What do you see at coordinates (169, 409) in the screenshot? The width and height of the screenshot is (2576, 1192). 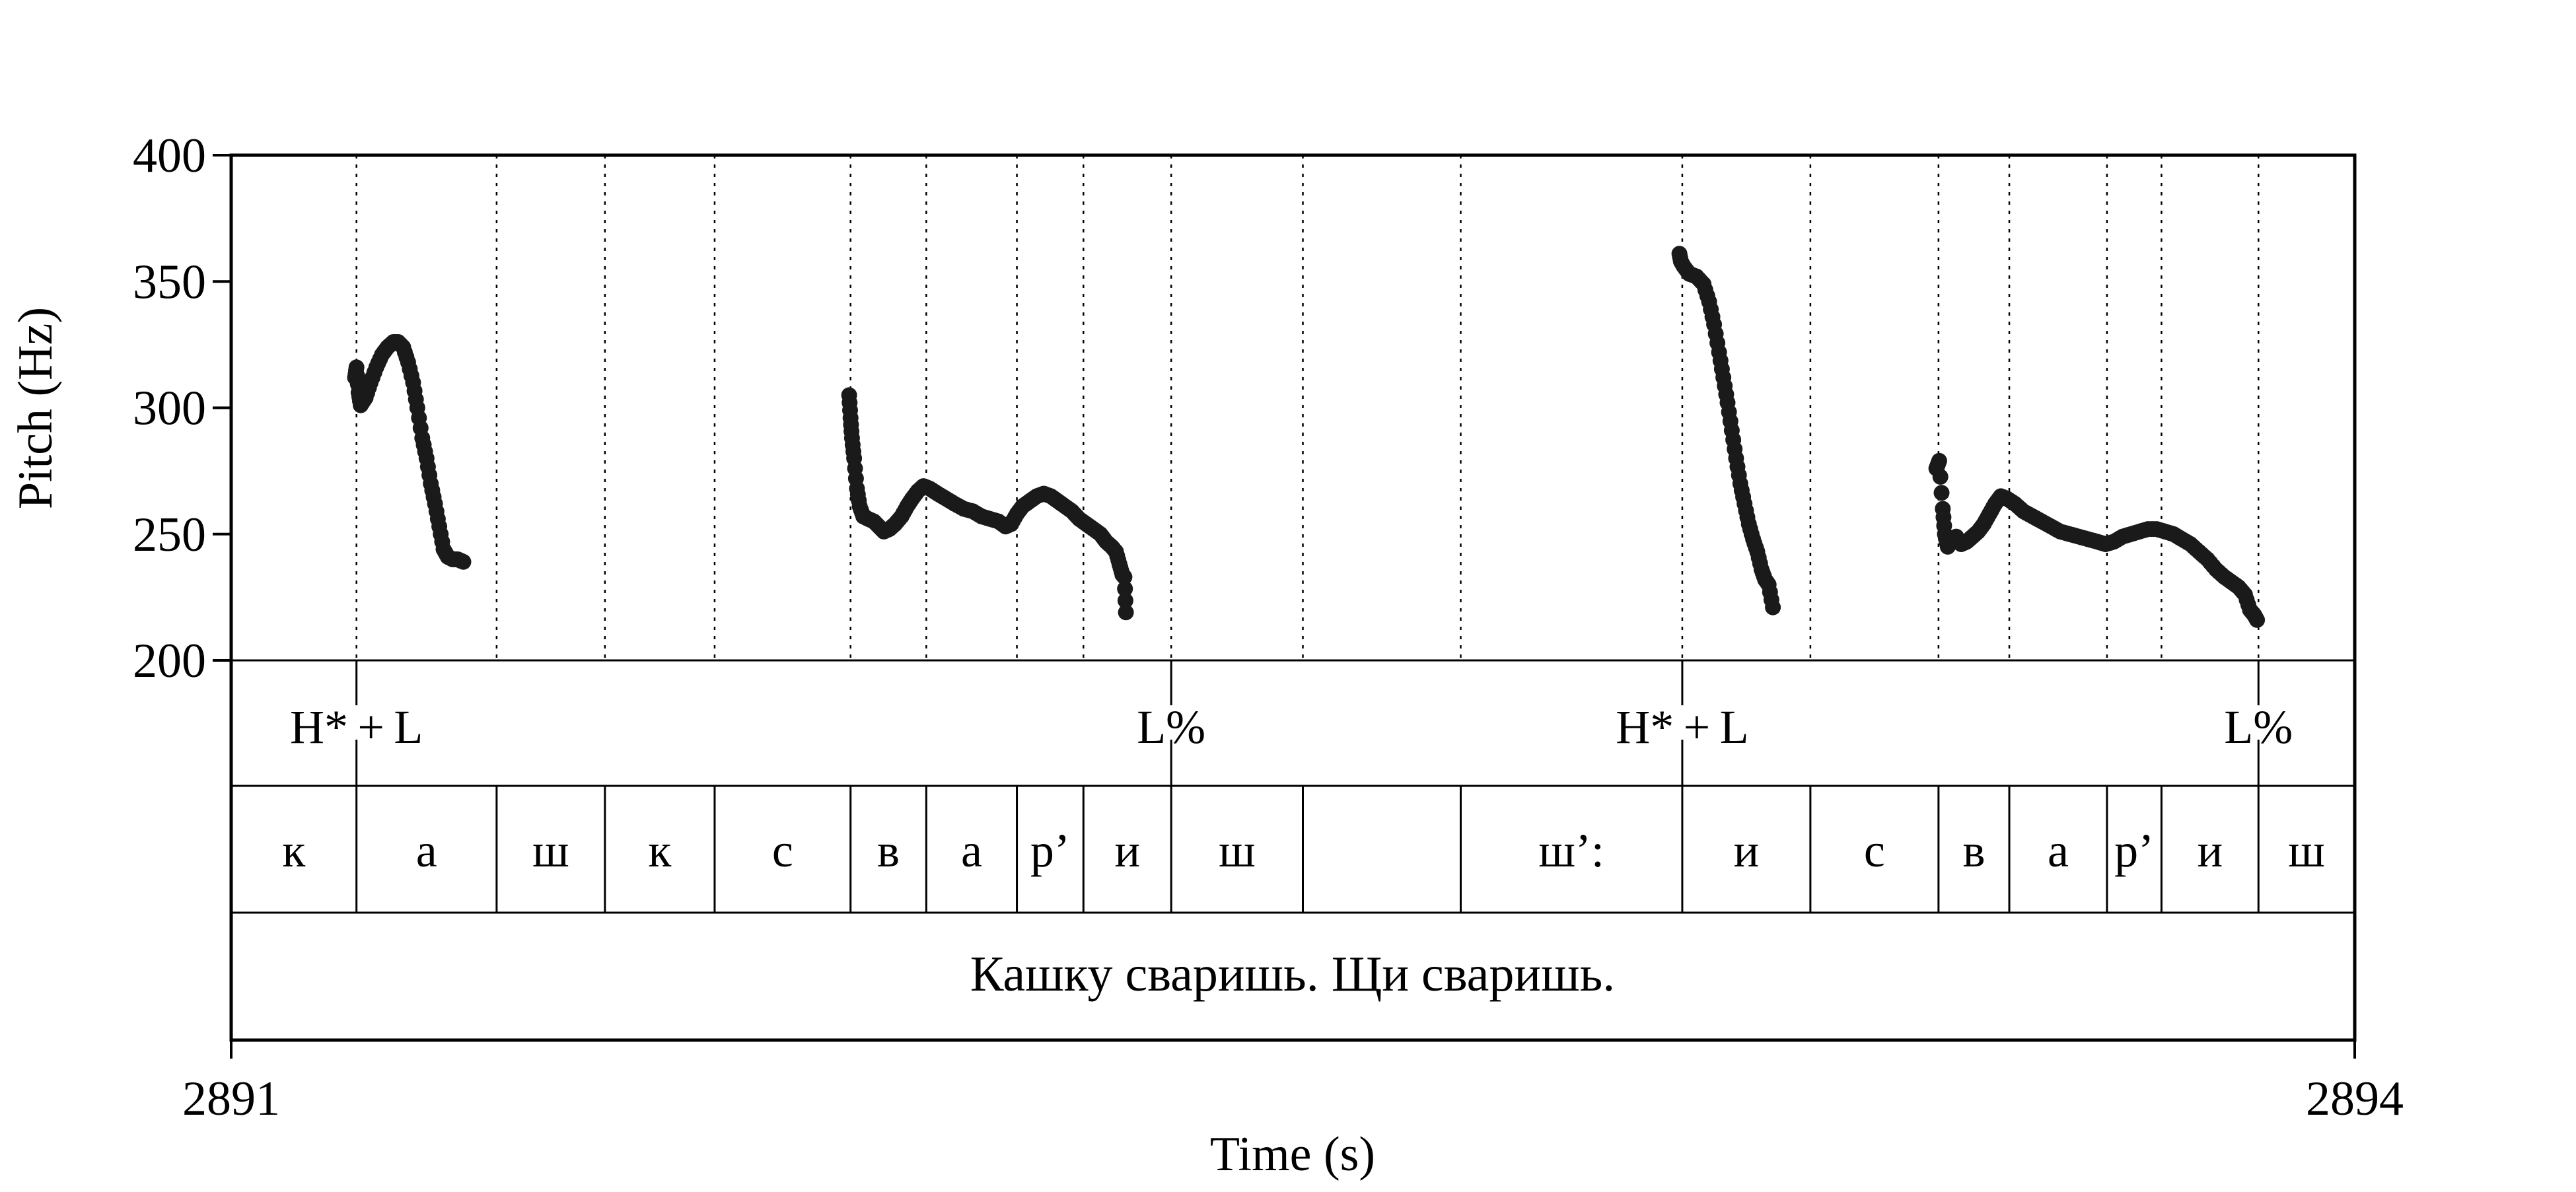 I see `y-tick-label: 300` at bounding box center [169, 409].